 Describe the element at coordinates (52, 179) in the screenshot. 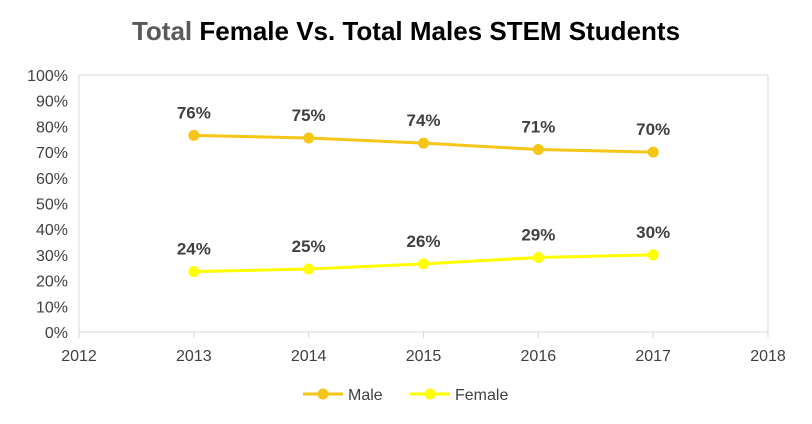

I see `y-tick-label: 60%` at that location.